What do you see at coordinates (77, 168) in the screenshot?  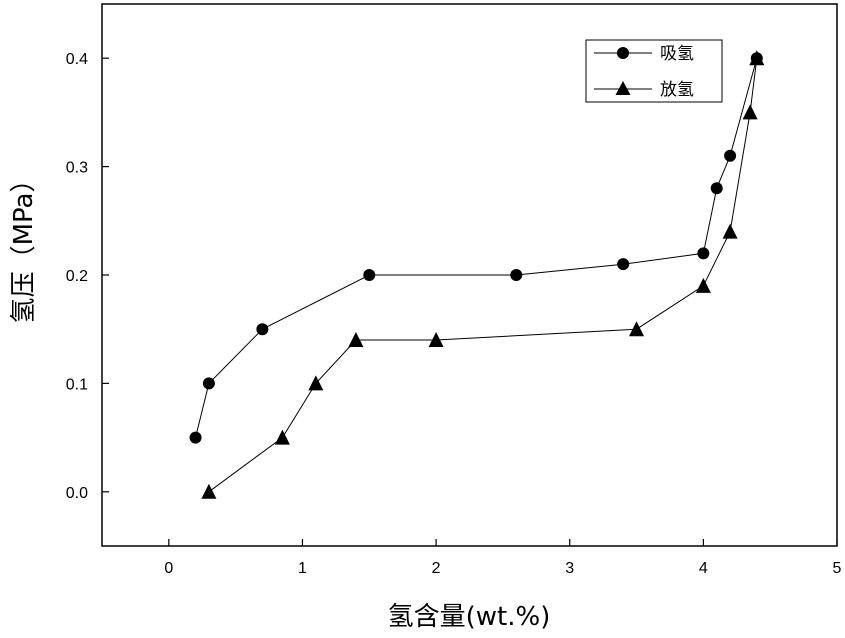 I see `y-tick-label: 0.3` at bounding box center [77, 168].